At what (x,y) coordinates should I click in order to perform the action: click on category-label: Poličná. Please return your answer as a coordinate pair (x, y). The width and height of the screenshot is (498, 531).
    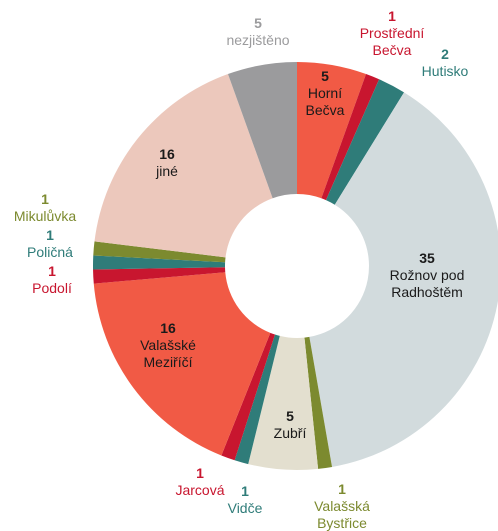
    Looking at the image, I should click on (50, 252).